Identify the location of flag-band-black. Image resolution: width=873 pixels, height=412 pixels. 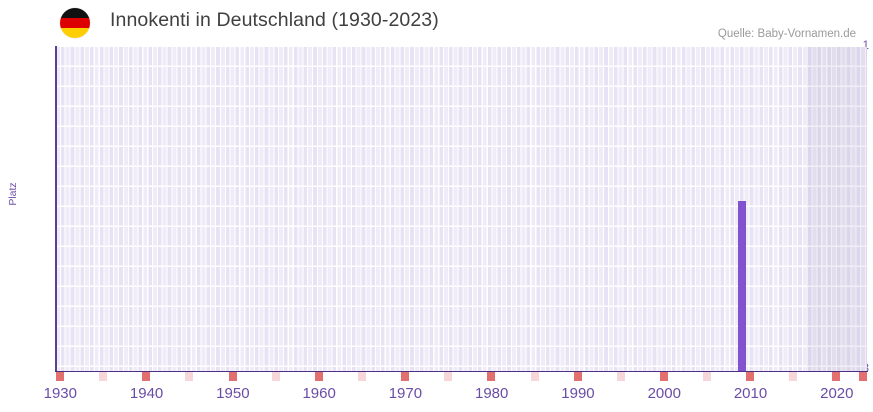
(75, 13).